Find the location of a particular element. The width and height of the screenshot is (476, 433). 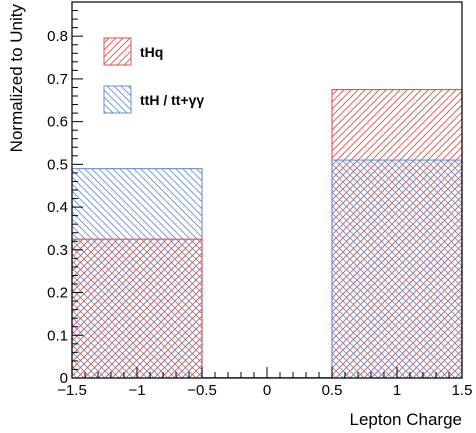

x-tick-label: −1 is located at coordinates (136, 390).